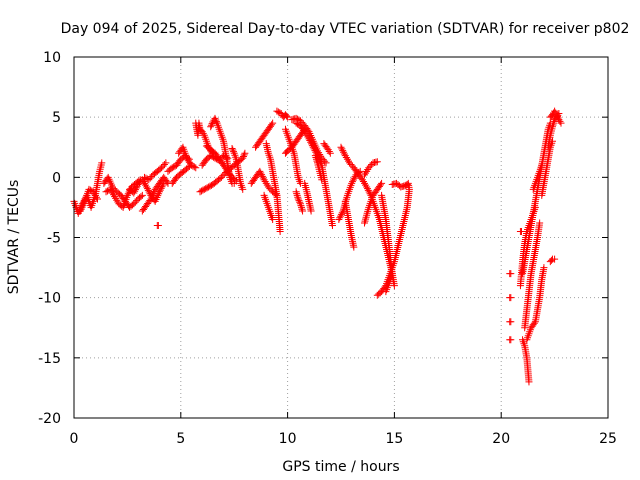 The image size is (640, 480). Describe the element at coordinates (180, 439) in the screenshot. I see `x-tick-label: 5` at that location.